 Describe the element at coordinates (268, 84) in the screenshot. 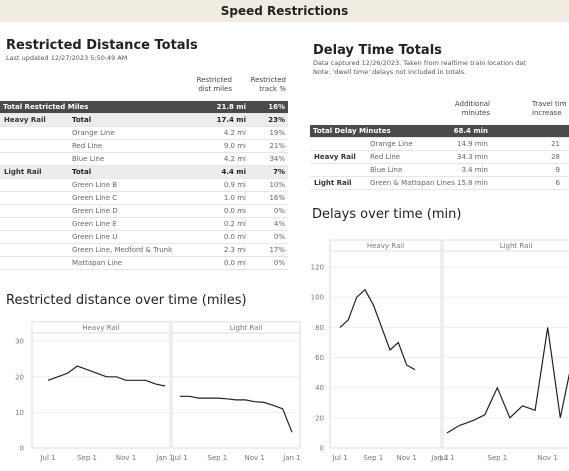

I see `column-header: Restricted track %` at that location.